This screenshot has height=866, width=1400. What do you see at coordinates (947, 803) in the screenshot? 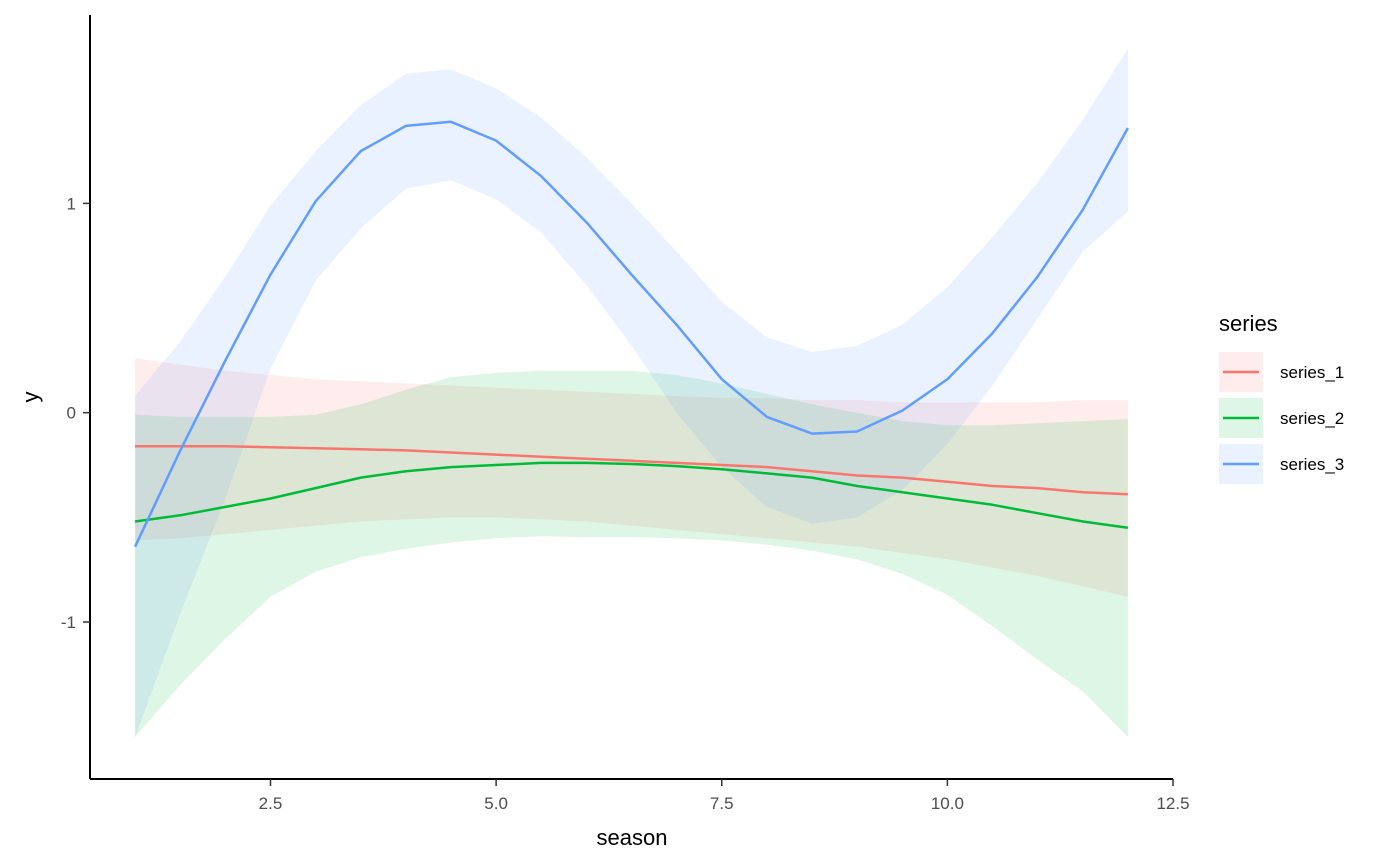
I see `x-tick-label: 10.0` at bounding box center [947, 803].